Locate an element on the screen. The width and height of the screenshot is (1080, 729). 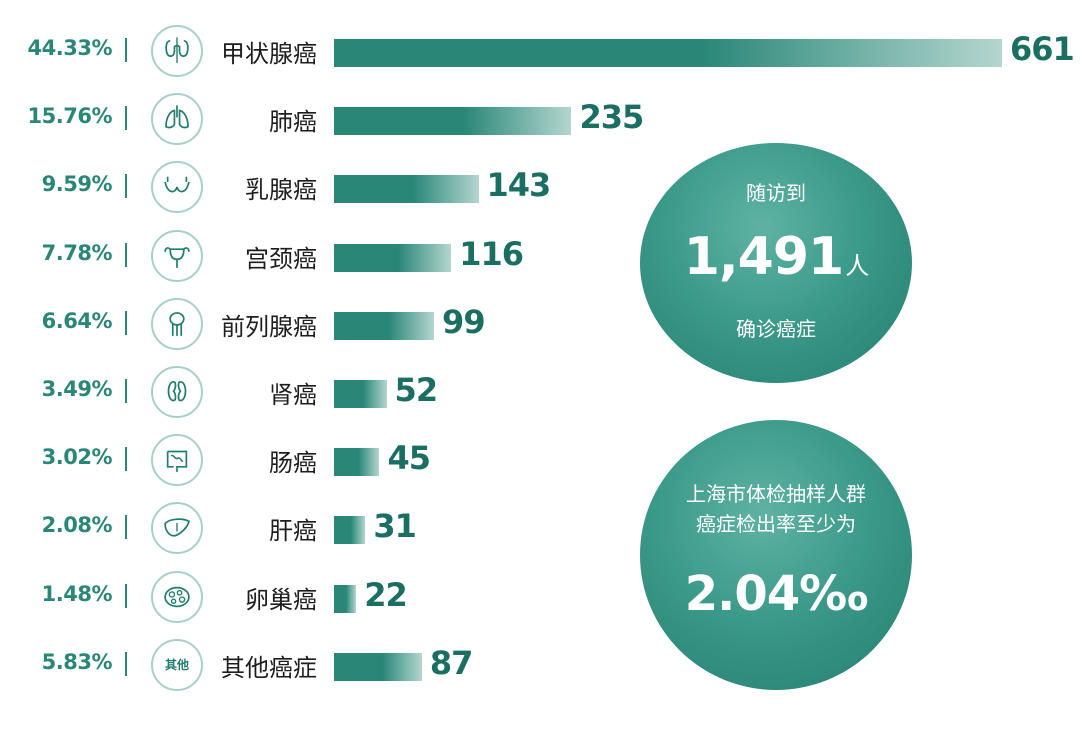
percent-label: 1.48% is located at coordinates (77, 593).